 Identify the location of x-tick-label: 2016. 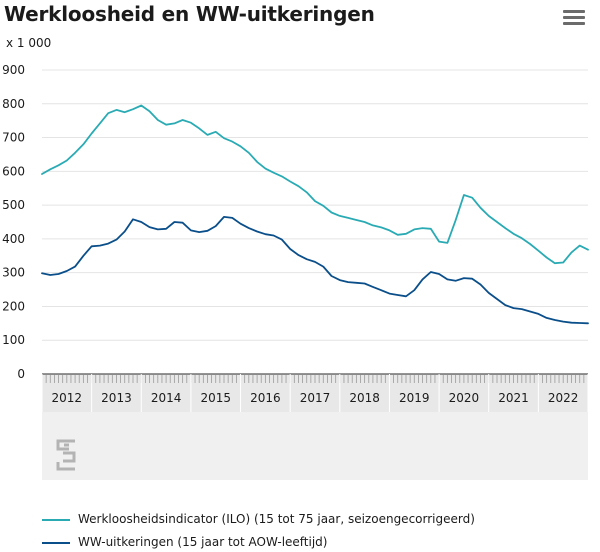
(265, 398).